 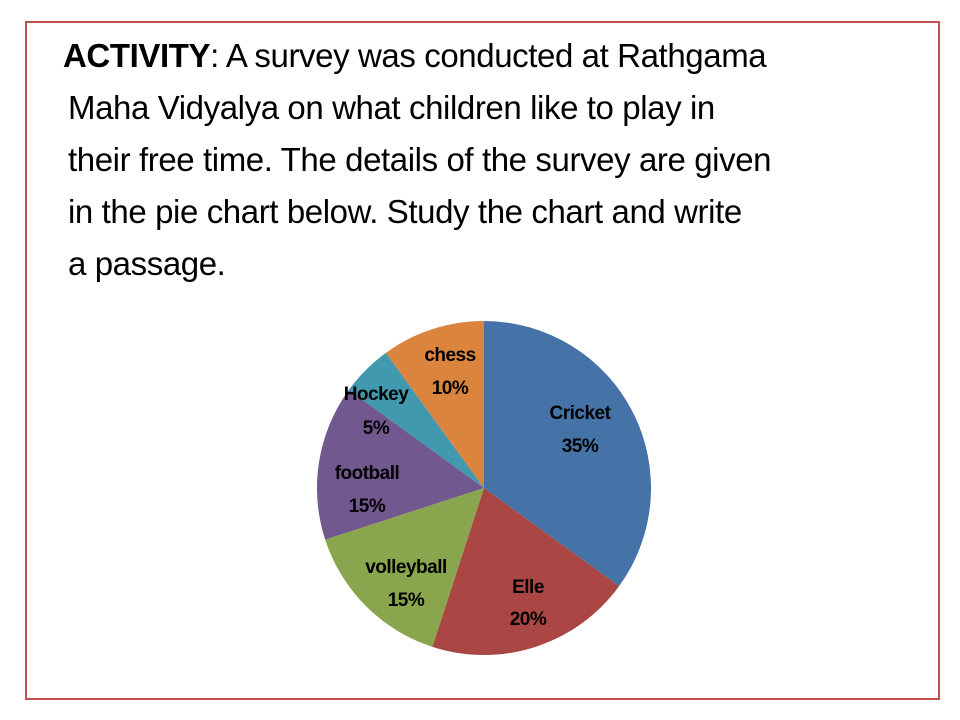 What do you see at coordinates (137, 55) in the screenshot?
I see `activity-heading: ACTIVITY` at bounding box center [137, 55].